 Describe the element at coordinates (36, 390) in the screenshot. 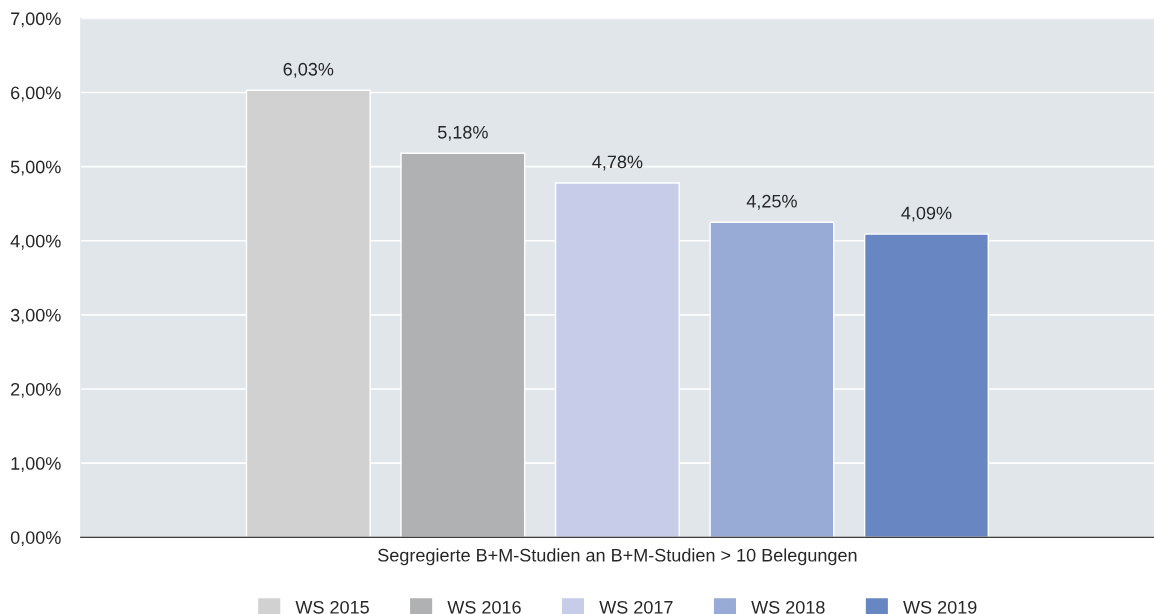

I see `y-tick-label: 2,00%` at that location.